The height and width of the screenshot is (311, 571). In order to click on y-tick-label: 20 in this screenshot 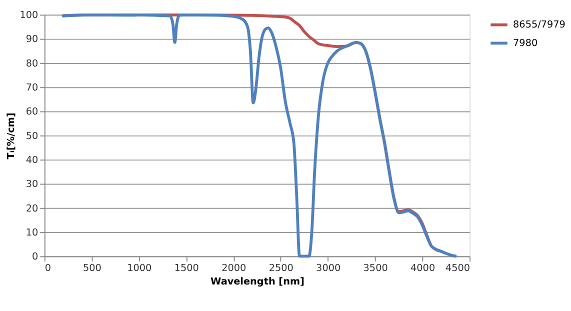, I will do `click(32, 208)`.